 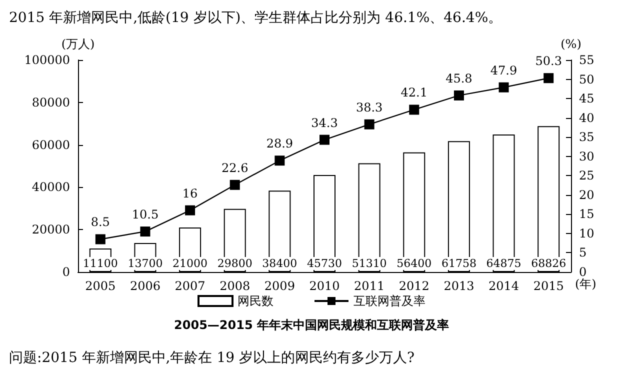 I want to click on data-label: 68826, so click(x=548, y=263).